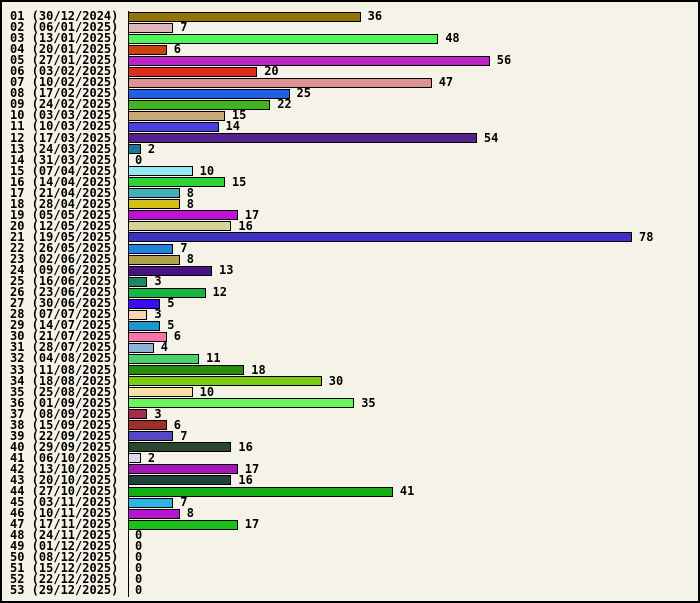 This screenshot has height=603, width=700. Describe the element at coordinates (64, 38) in the screenshot. I see `week-label: 03 (13/01/2025)` at that location.